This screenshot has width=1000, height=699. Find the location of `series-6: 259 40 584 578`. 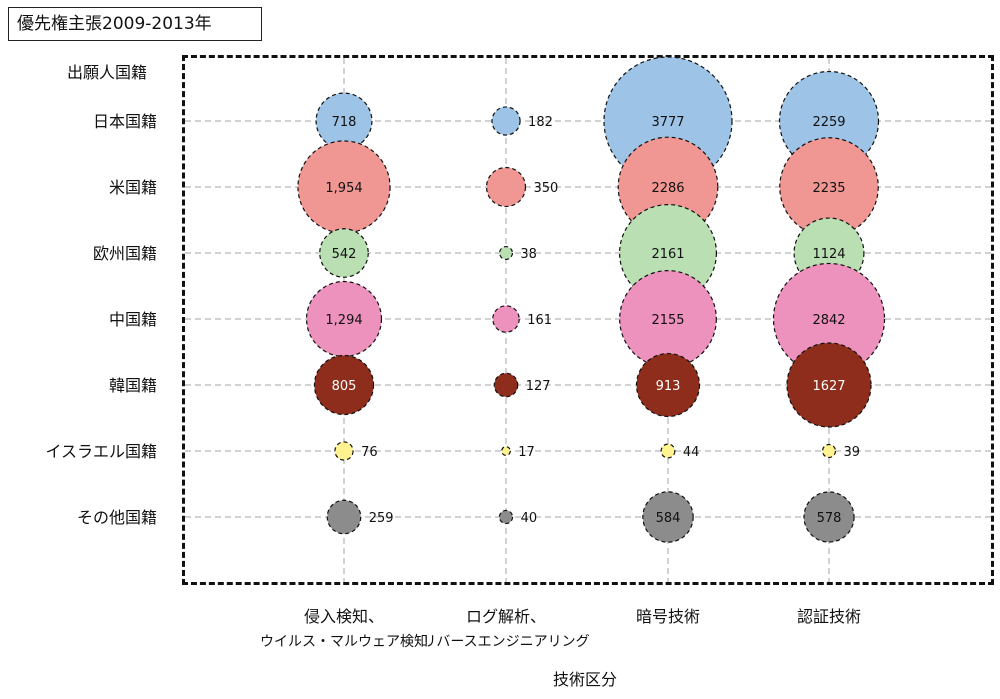

series-6: 259 40 584 578 is located at coordinates (590, 517).